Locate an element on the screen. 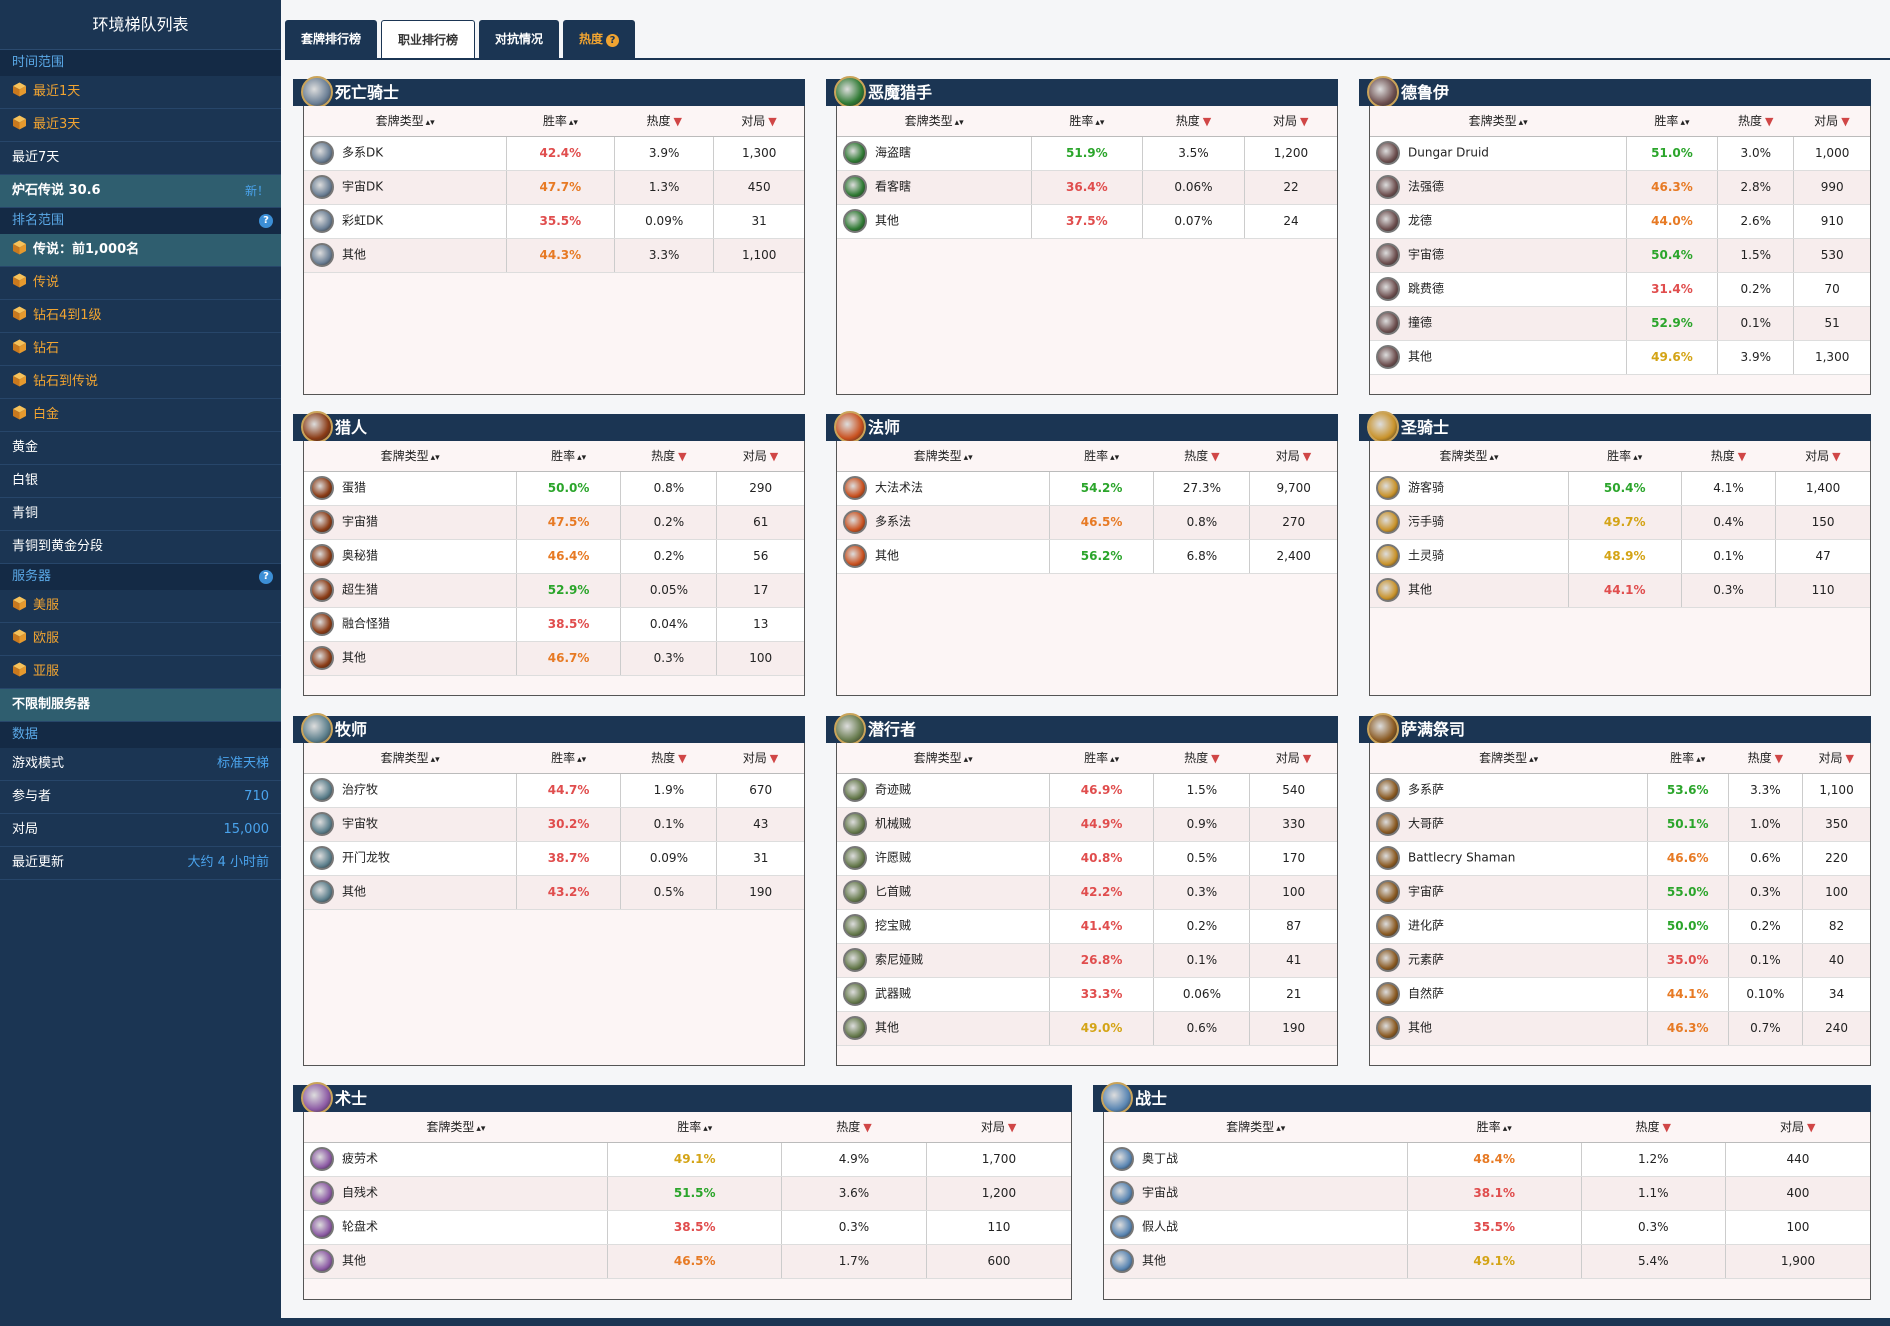  deck-name-cell: 宇宙萨 is located at coordinates (1509, 892).